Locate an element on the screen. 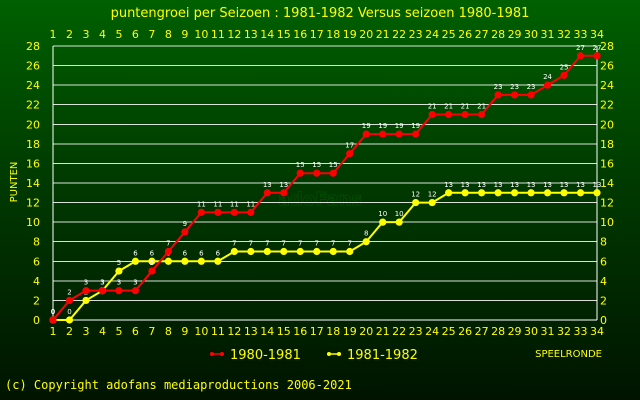  data-label-1981-1982-31: 13 is located at coordinates (547, 185).